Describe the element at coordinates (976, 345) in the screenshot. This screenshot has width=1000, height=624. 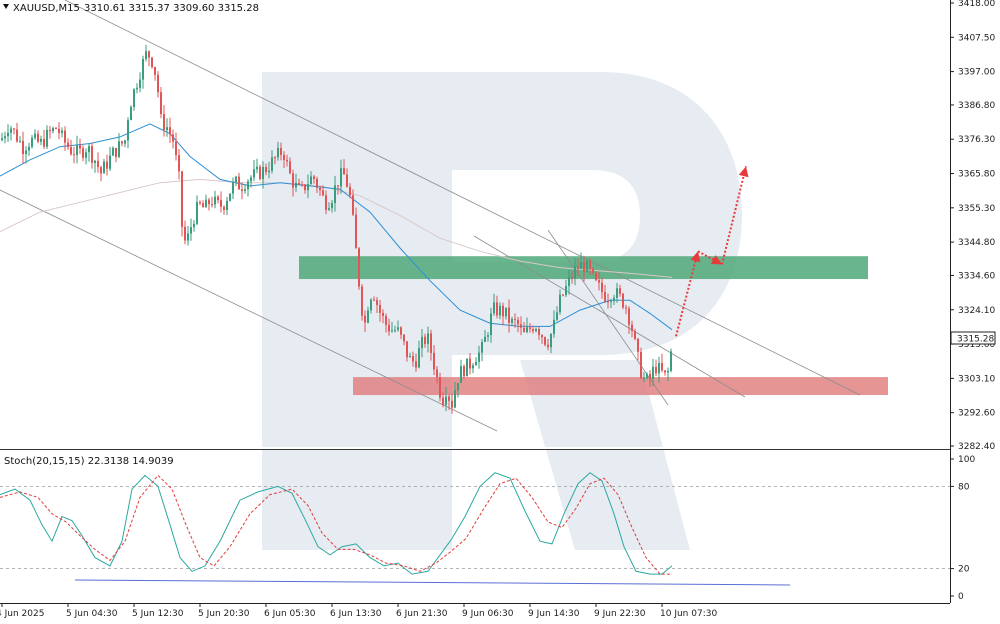
I see `price-tick-label: 3313.60` at that location.